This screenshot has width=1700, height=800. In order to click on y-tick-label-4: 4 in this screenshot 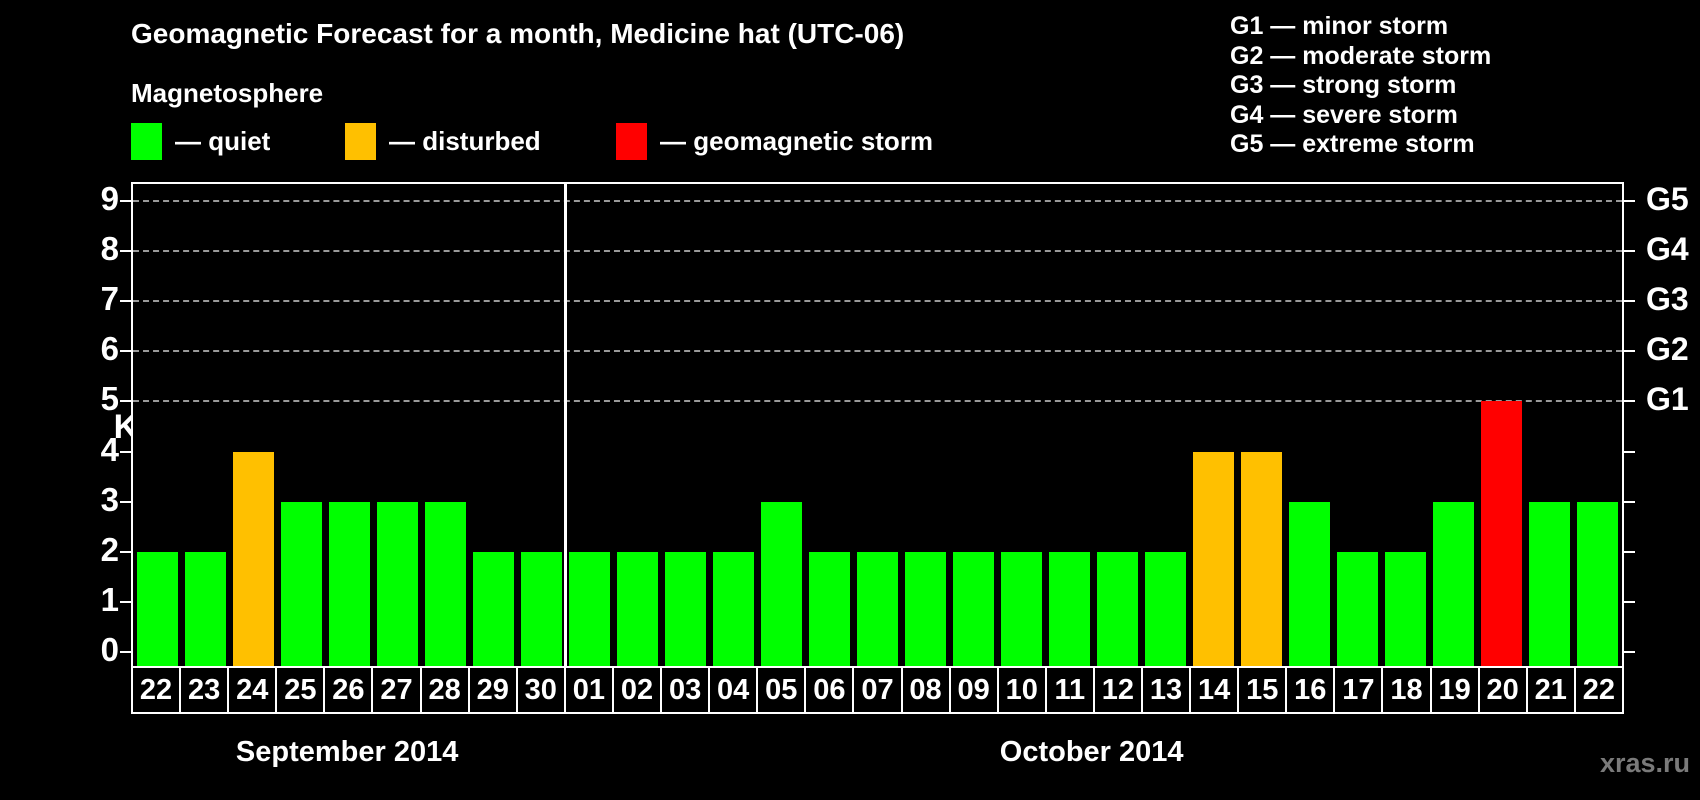, I will do `click(109, 449)`.